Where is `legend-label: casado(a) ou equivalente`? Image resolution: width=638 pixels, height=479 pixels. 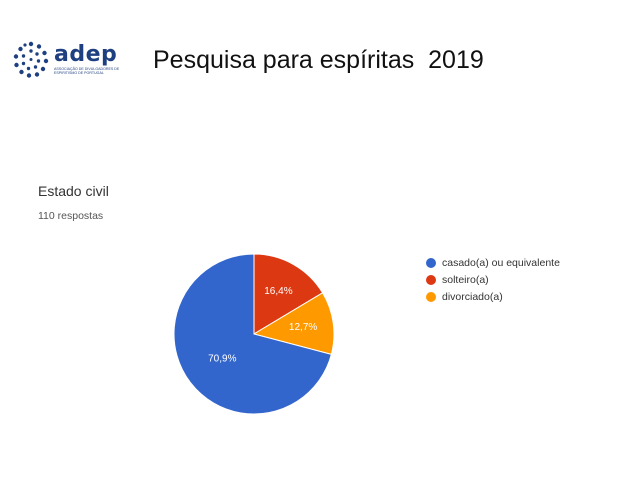 legend-label: casado(a) ou equivalente is located at coordinates (501, 262).